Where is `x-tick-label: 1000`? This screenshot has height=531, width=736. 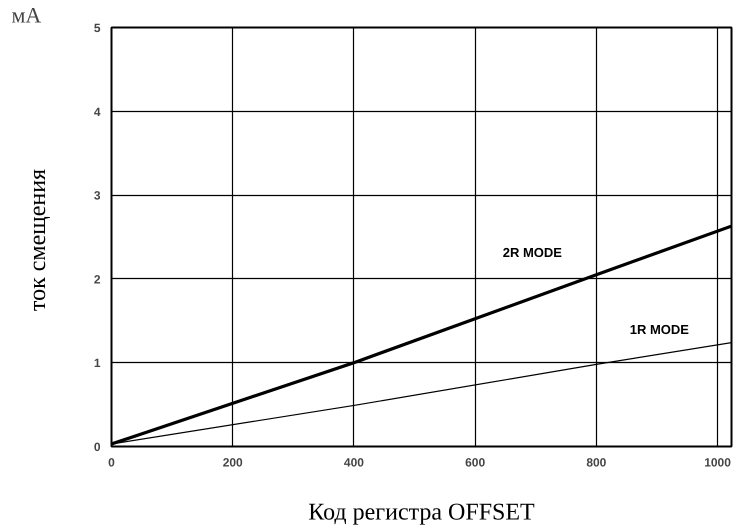 x-tick-label: 1000 is located at coordinates (718, 463).